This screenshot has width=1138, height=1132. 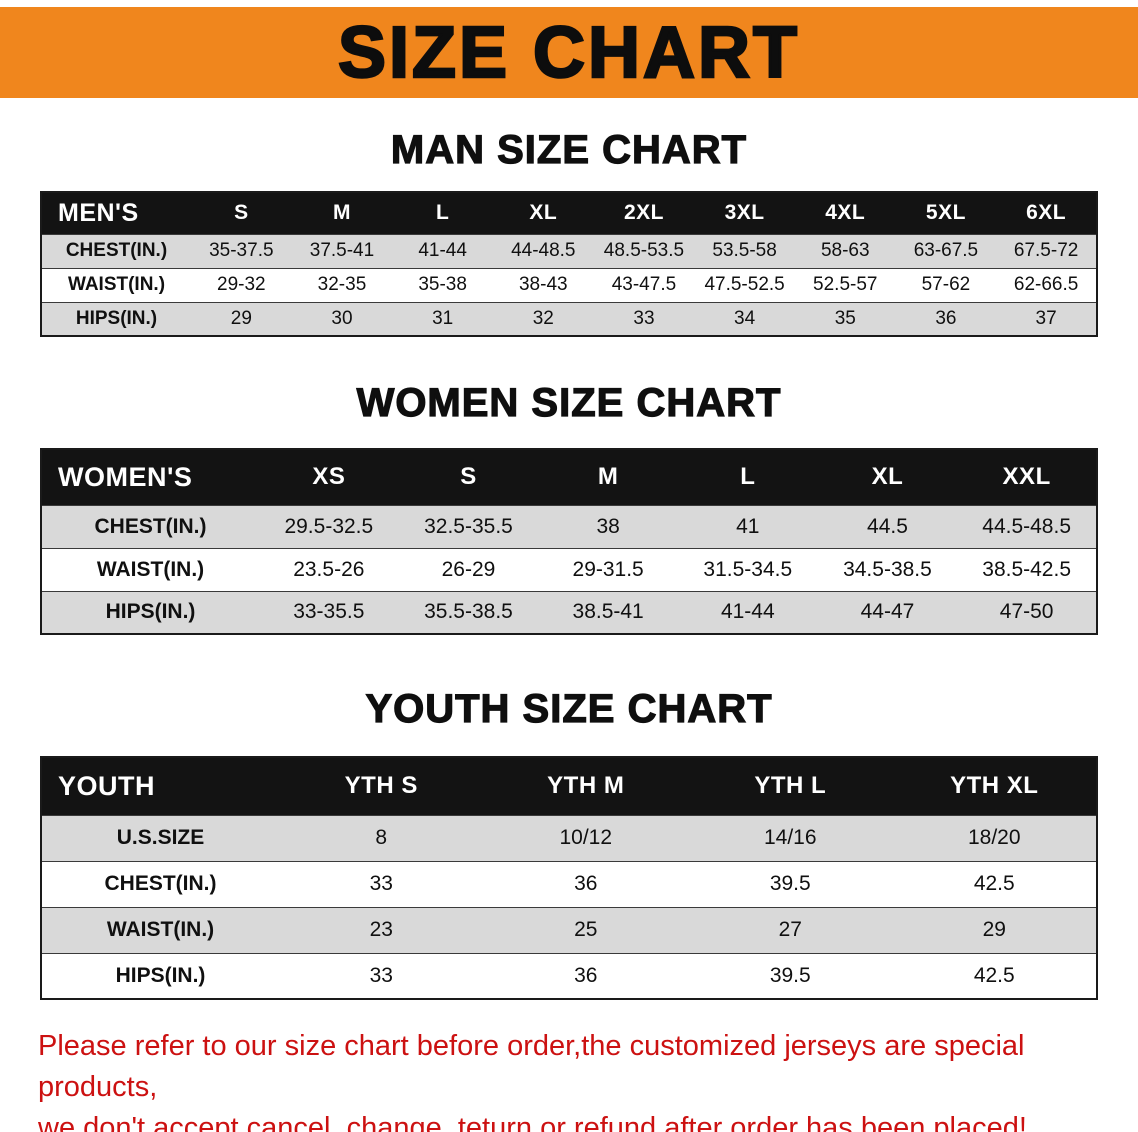 I want to click on size-value-cell: 34, so click(x=745, y=318).